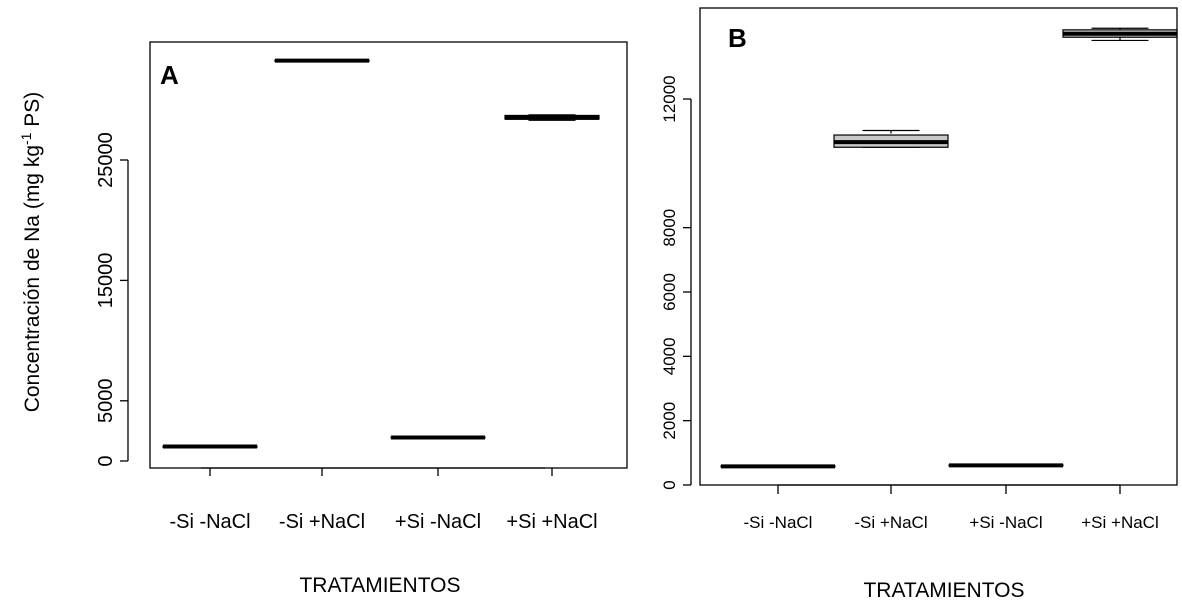 Image resolution: width=1182 pixels, height=606 pixels. I want to click on y-tick-label: 4000, so click(669, 356).